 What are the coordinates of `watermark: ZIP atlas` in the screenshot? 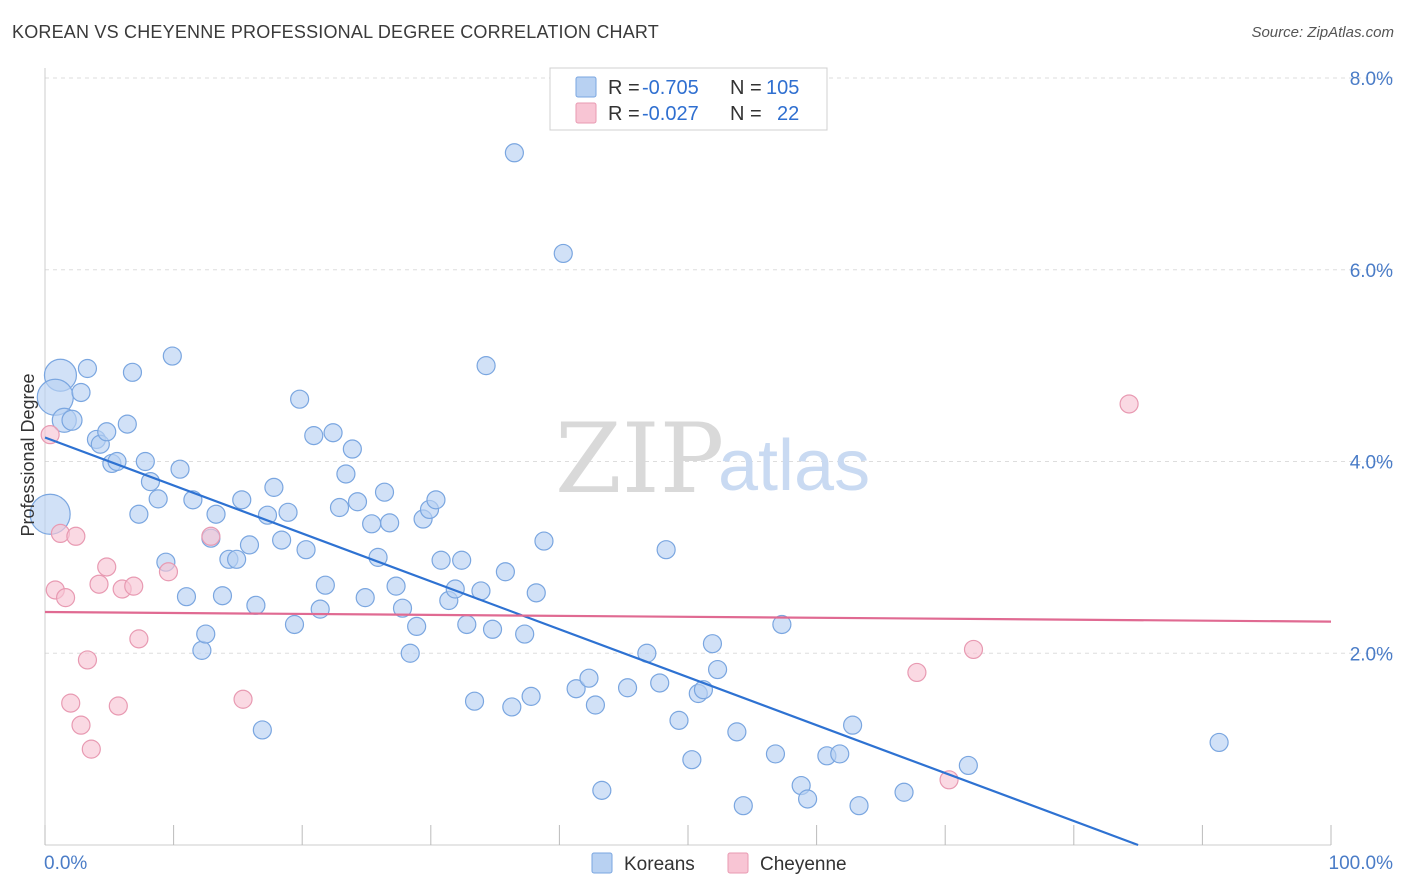 It's located at (712, 459).